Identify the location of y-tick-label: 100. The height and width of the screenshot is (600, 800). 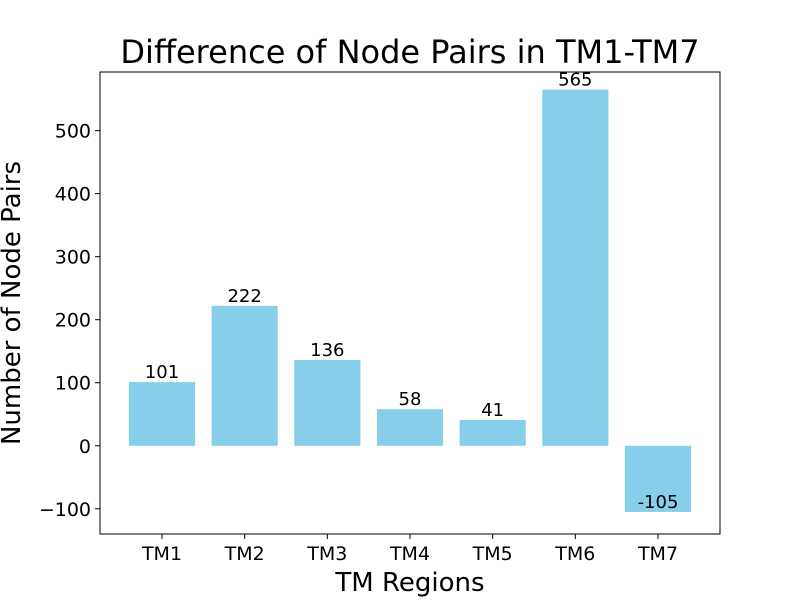
(73, 384).